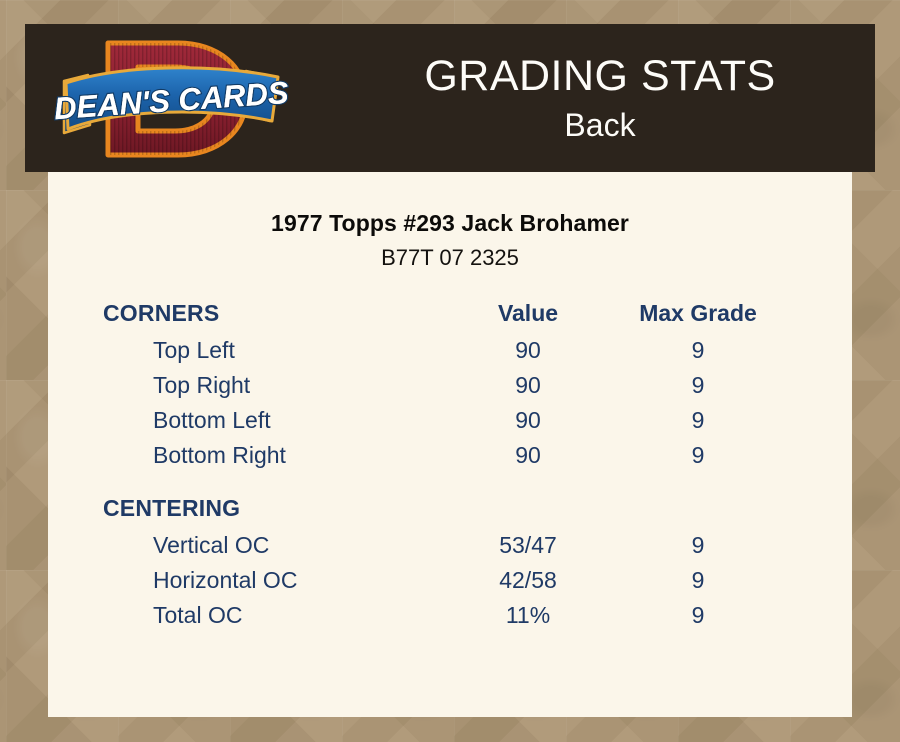 This screenshot has width=900, height=742. What do you see at coordinates (600, 76) in the screenshot?
I see `page-title: GRADING STATS` at bounding box center [600, 76].